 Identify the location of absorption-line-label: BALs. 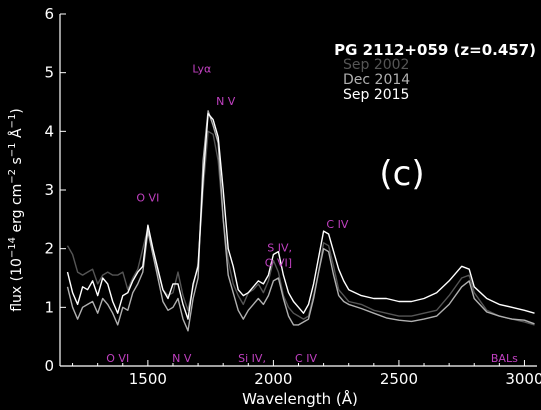
(504, 358).